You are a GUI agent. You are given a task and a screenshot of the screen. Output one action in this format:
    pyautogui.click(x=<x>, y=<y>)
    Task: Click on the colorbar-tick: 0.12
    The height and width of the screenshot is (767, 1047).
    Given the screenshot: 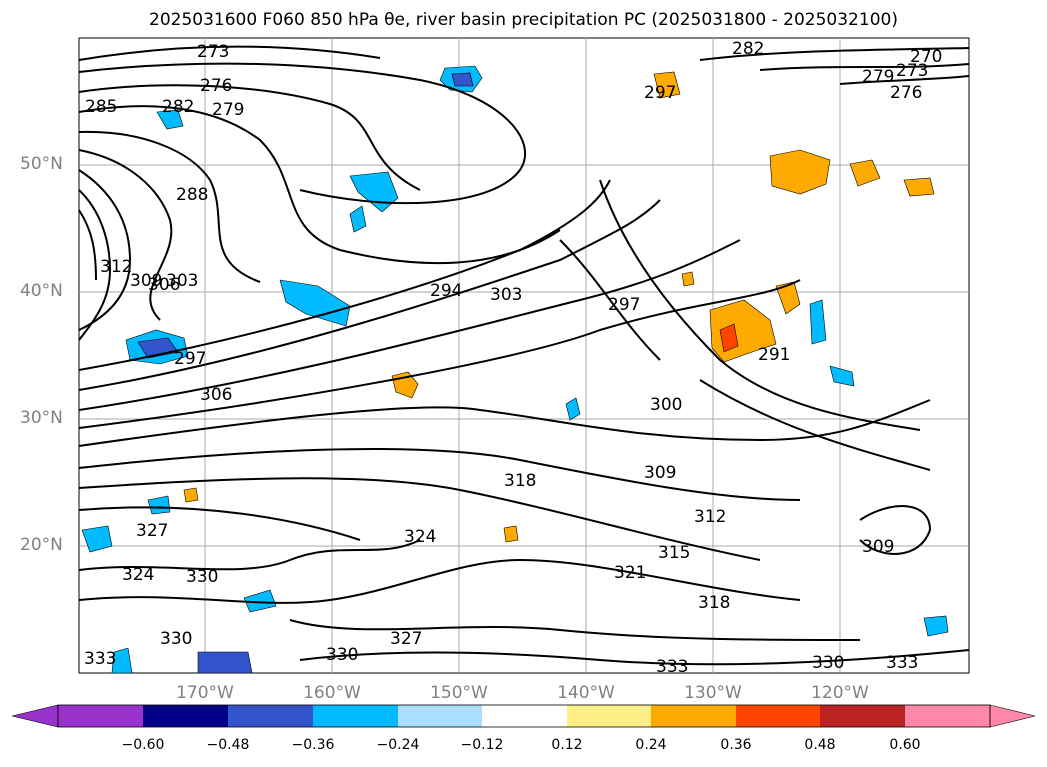 What is the action you would take?
    pyautogui.click(x=567, y=745)
    